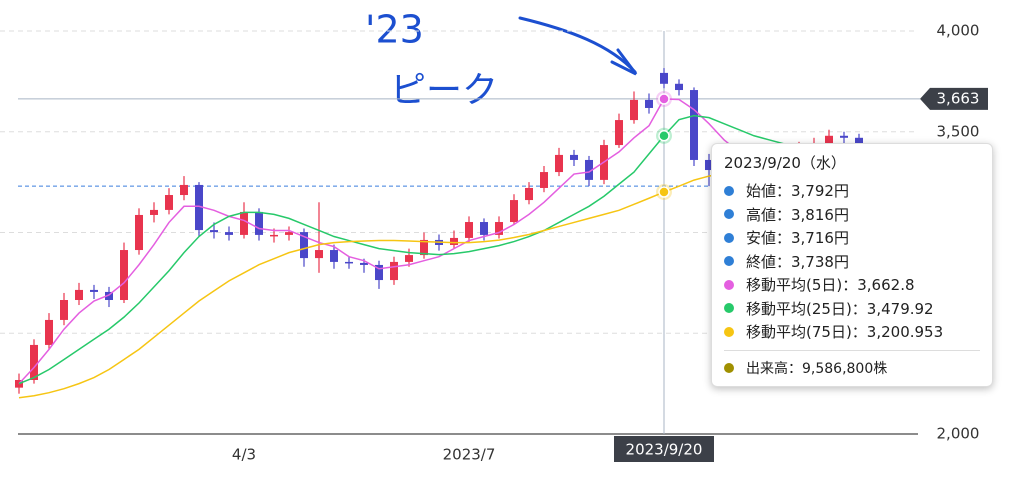  Describe the element at coordinates (797, 238) in the screenshot. I see `tooltip-text: 安値：3,716円` at that location.